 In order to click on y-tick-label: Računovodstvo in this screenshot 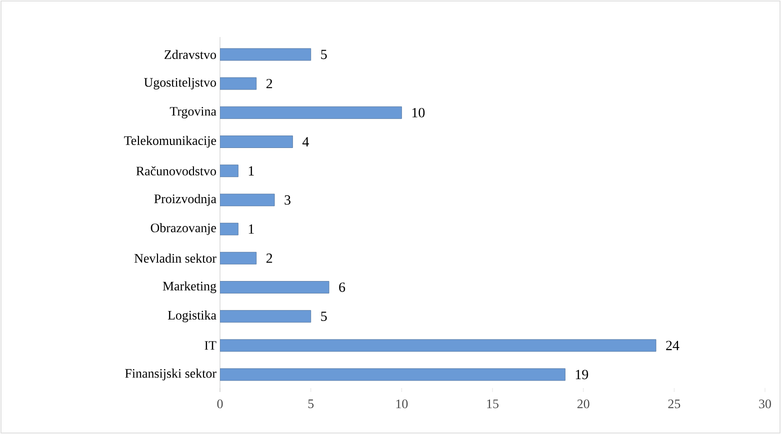, I will do `click(176, 171)`.